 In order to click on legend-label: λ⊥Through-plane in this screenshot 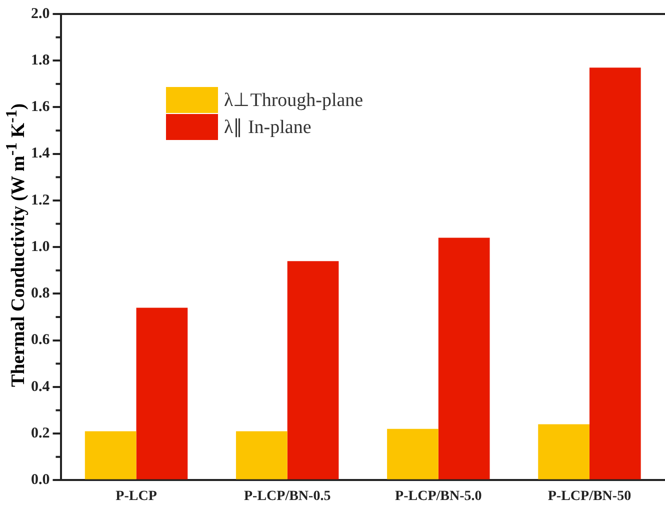, I will do `click(294, 100)`.